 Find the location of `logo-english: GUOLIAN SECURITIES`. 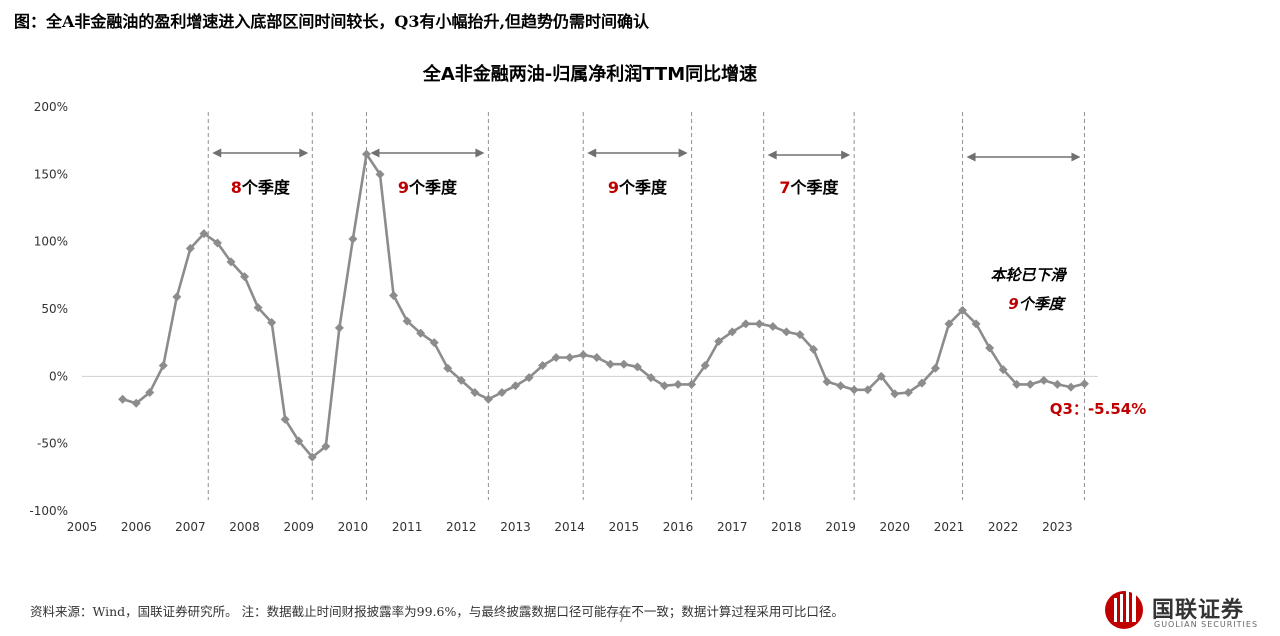

logo-english: GUOLIAN SECURITIES is located at coordinates (1206, 624).